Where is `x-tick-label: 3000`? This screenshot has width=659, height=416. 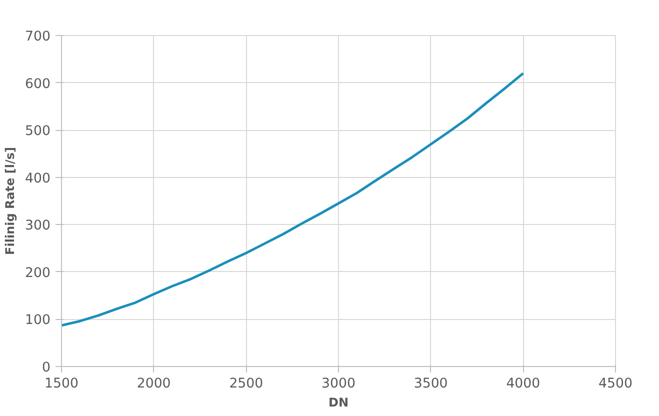 x-tick-label: 3000 is located at coordinates (339, 384).